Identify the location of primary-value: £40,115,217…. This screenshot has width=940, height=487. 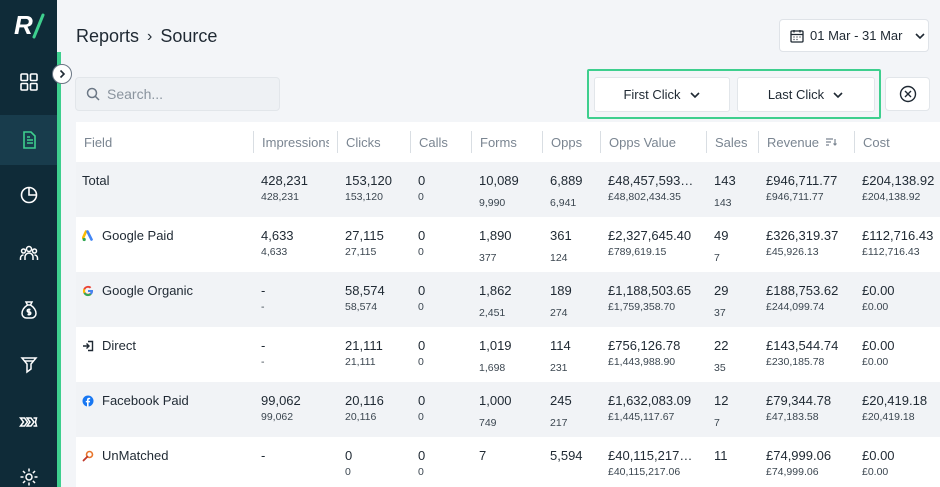
(650, 455).